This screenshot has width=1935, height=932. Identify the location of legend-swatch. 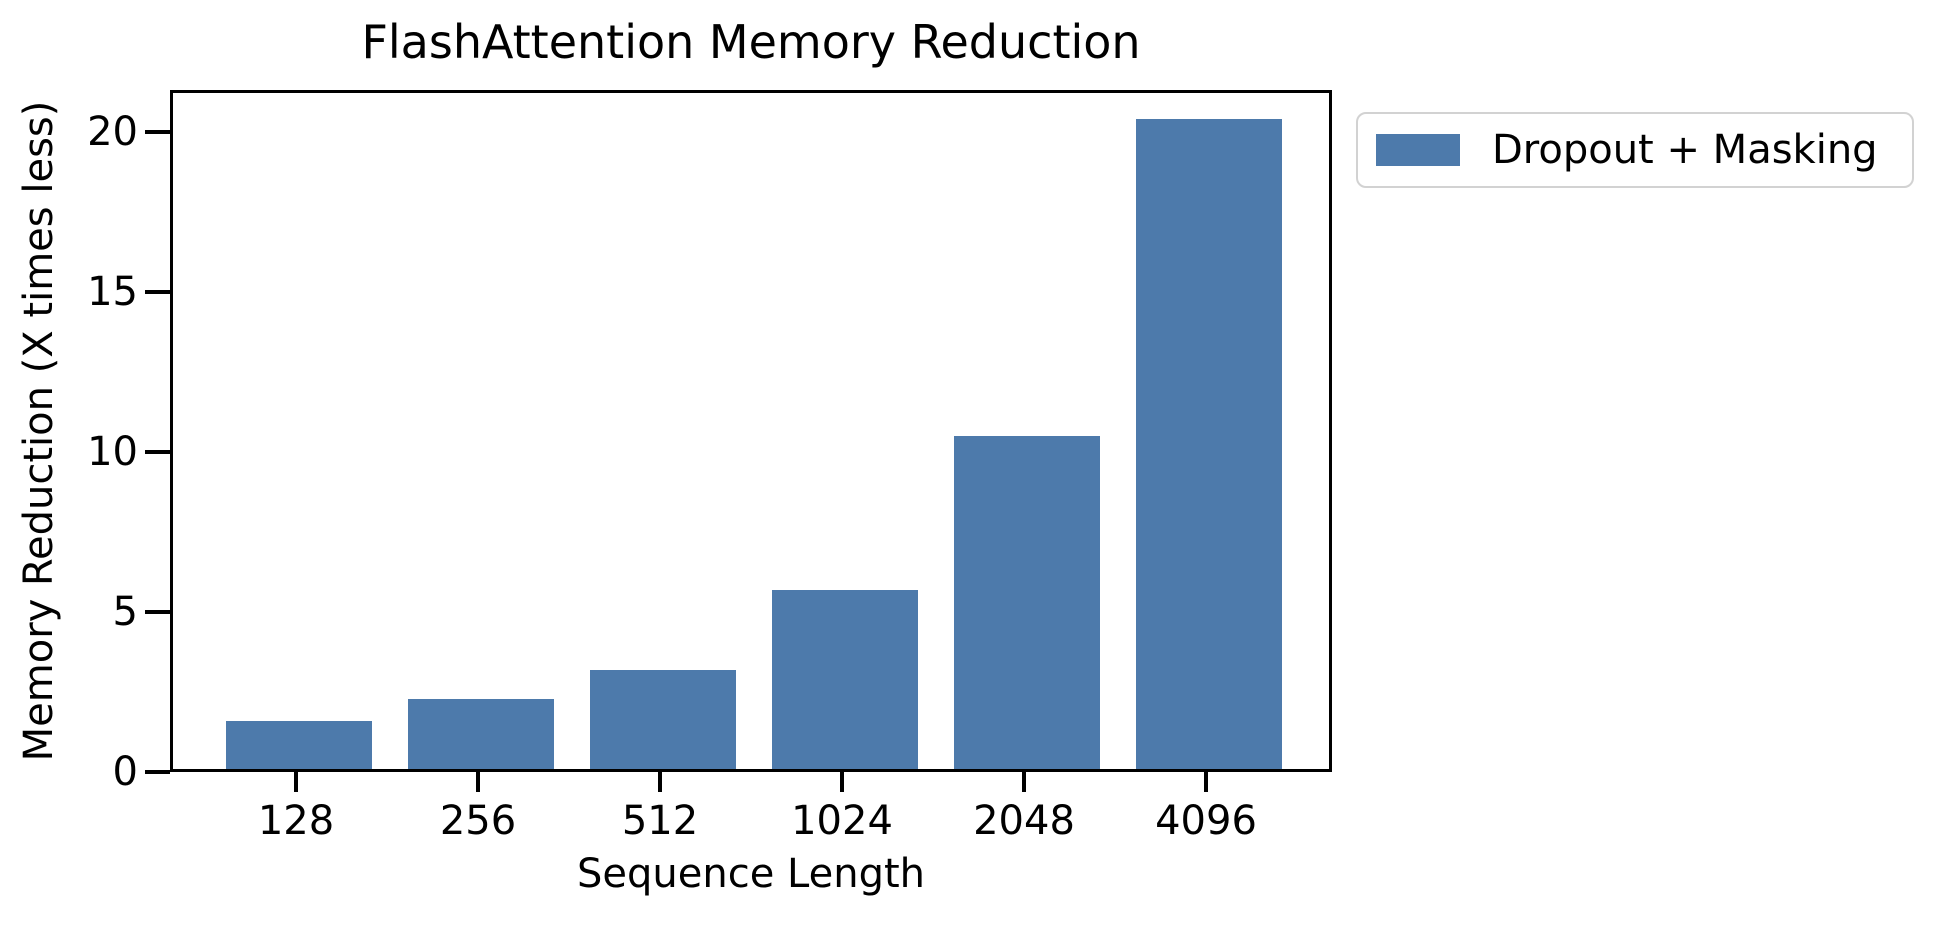
(1418, 150).